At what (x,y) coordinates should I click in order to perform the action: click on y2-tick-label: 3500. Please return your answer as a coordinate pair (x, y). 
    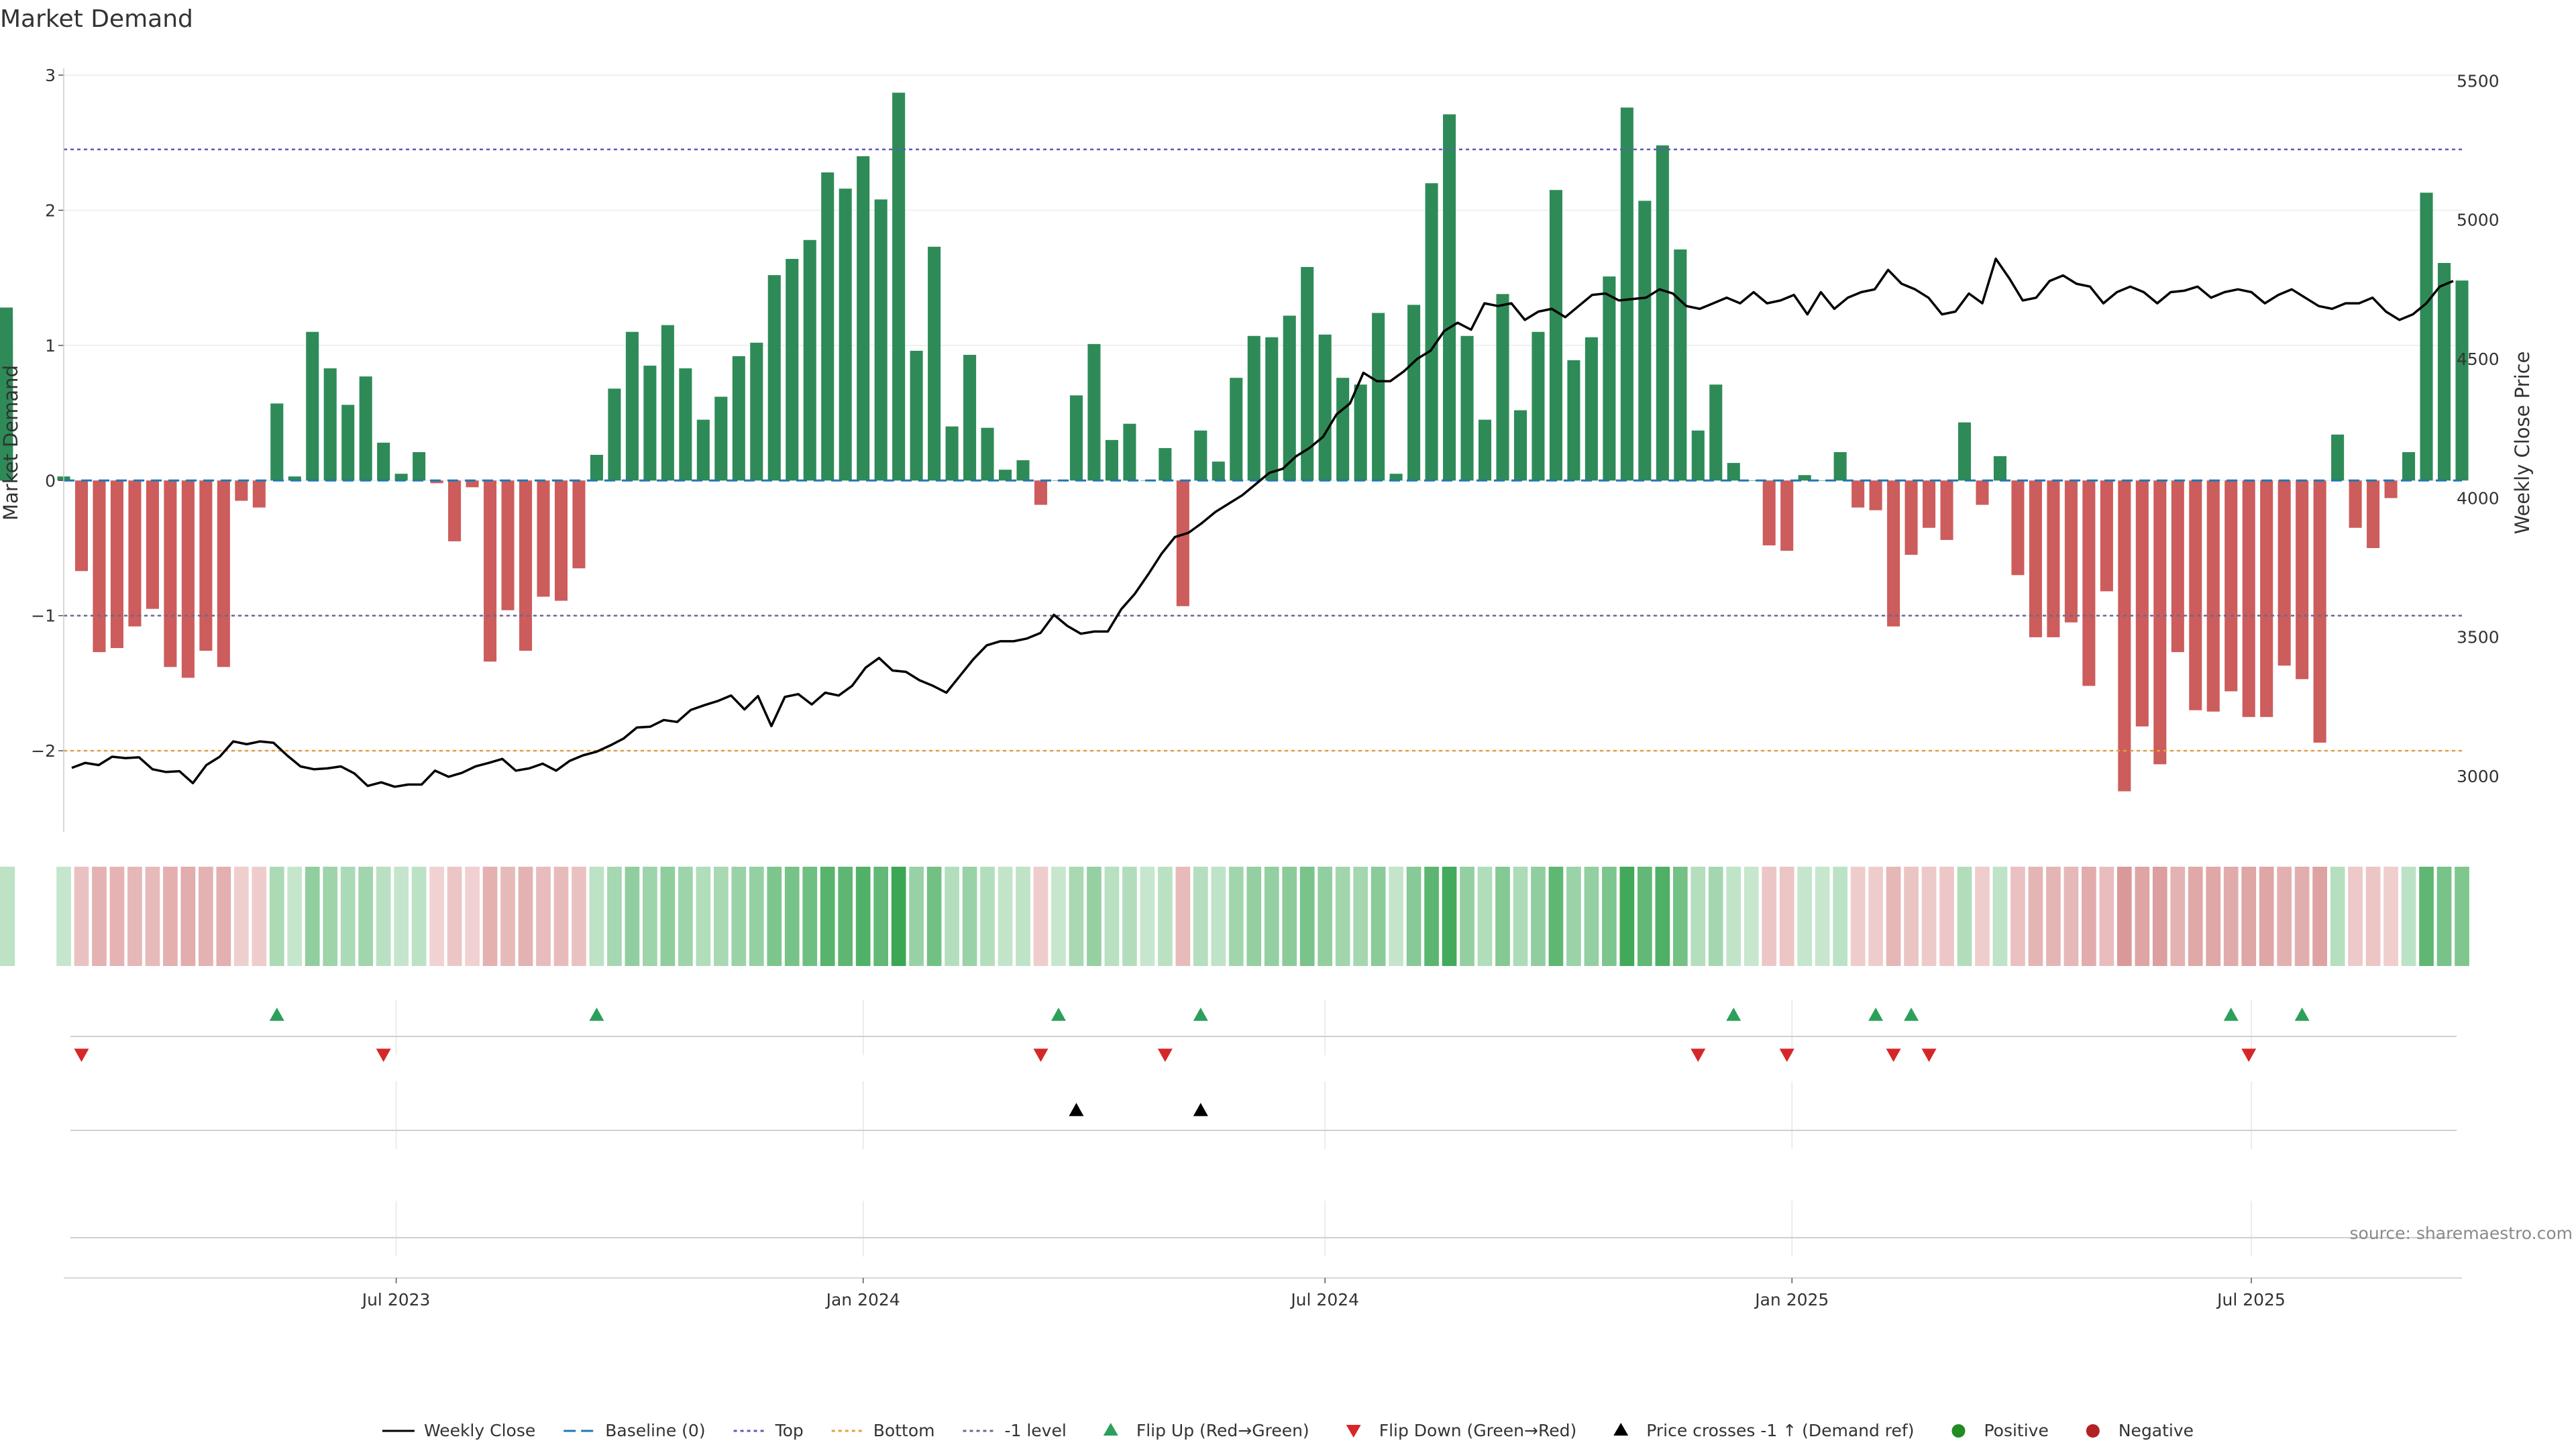
    Looking at the image, I should click on (2478, 637).